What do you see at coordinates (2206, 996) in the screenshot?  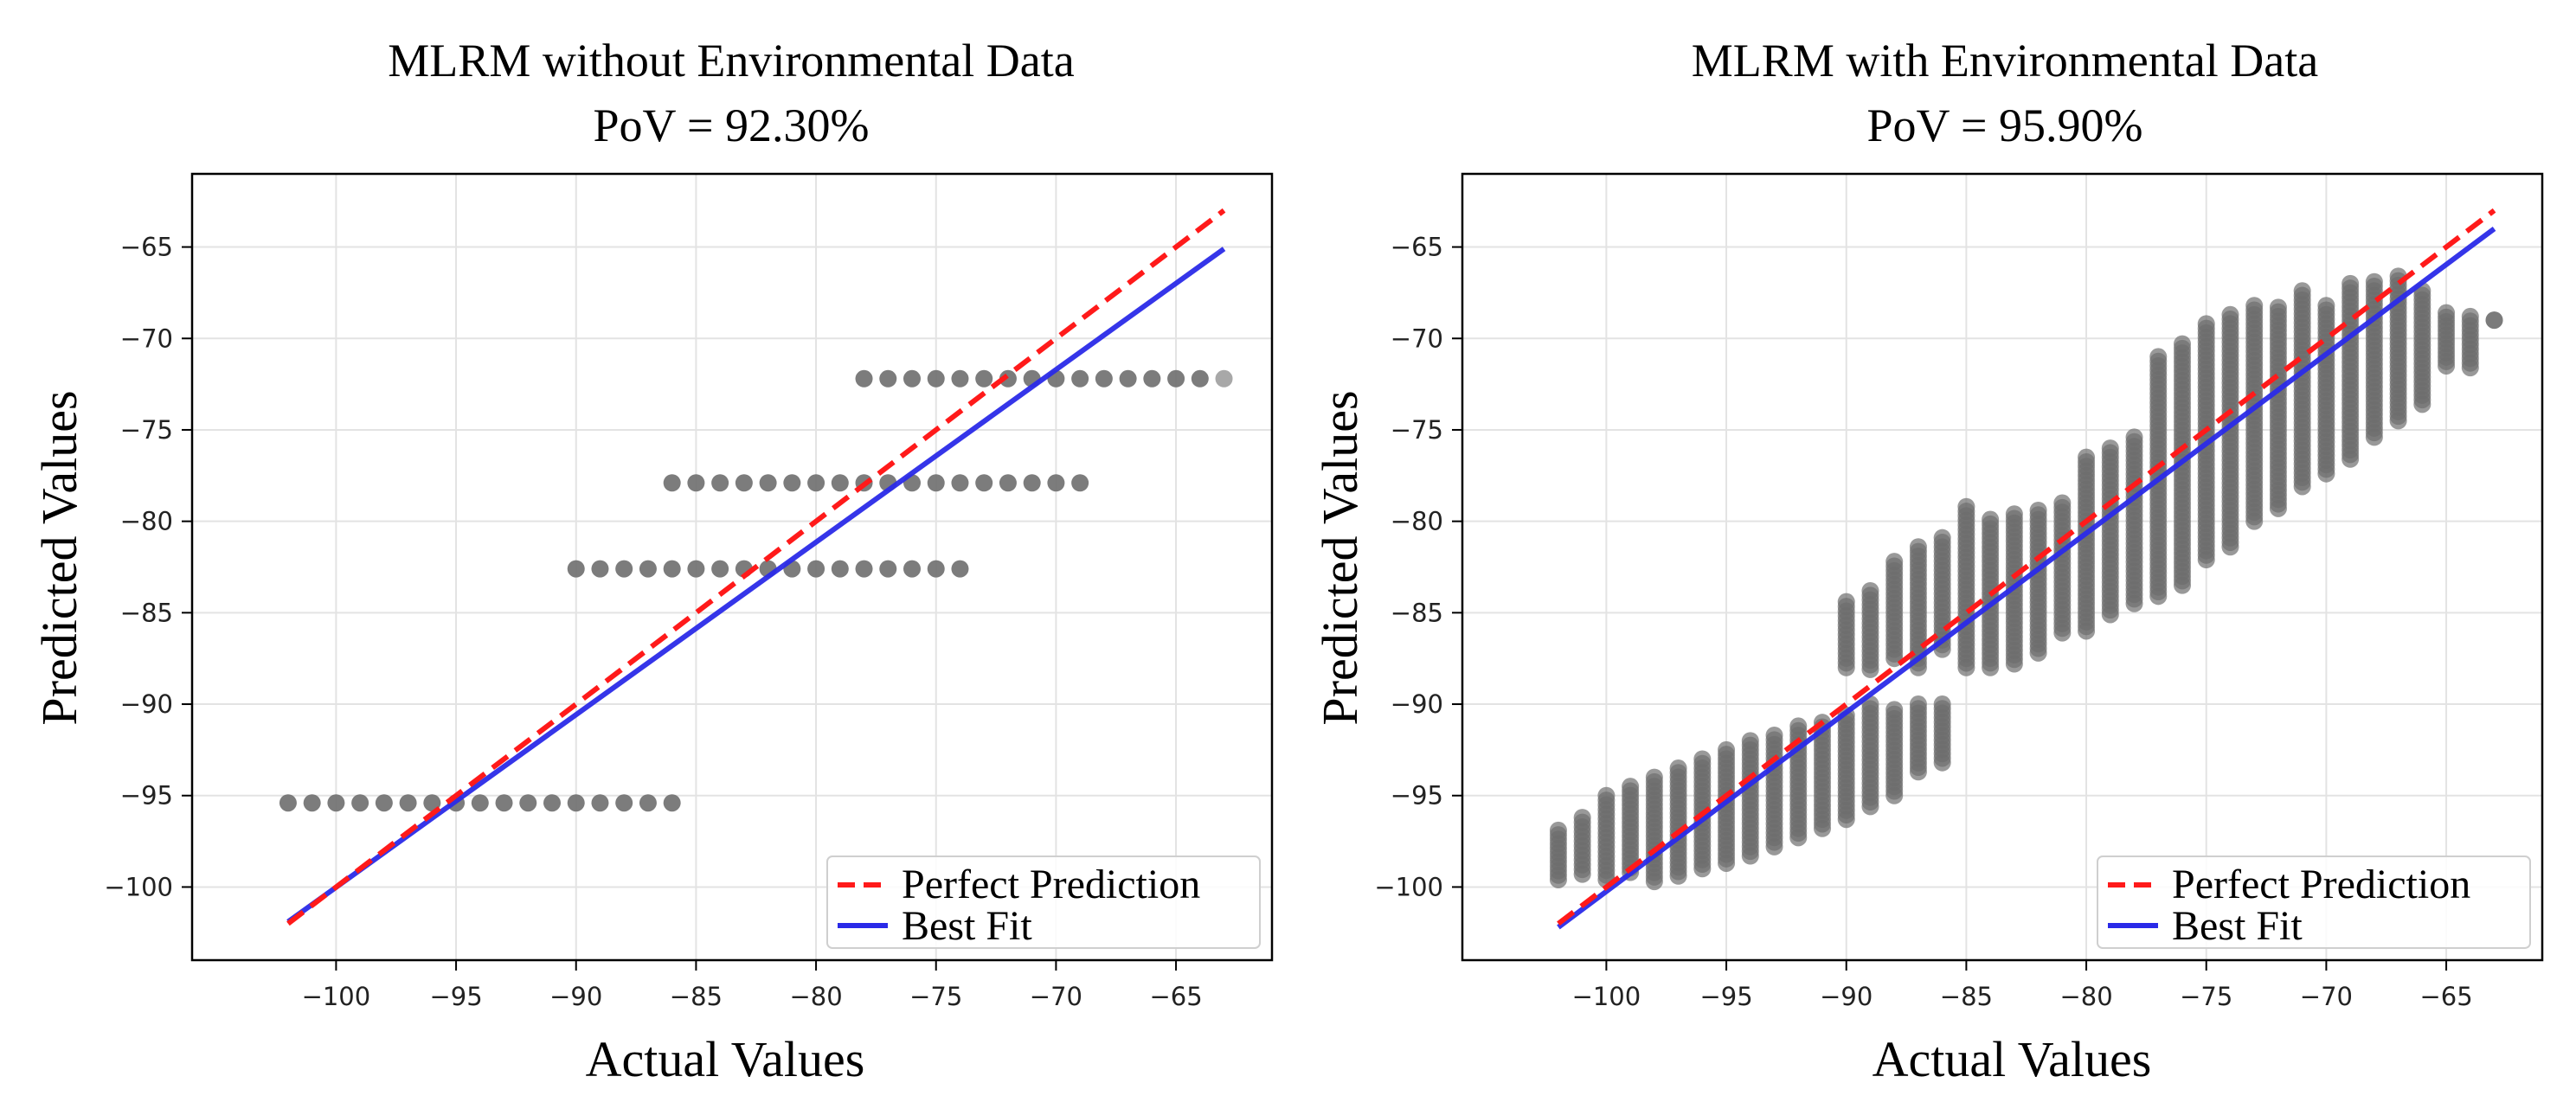 I see `x-tick-label: −75` at bounding box center [2206, 996].